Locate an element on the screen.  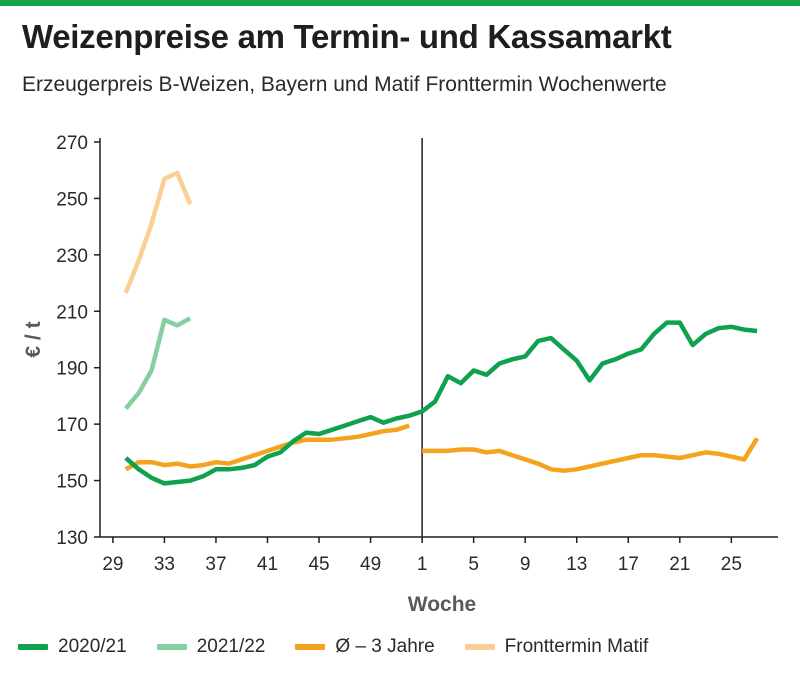
y-tick-label: 150 is located at coordinates (72, 482).